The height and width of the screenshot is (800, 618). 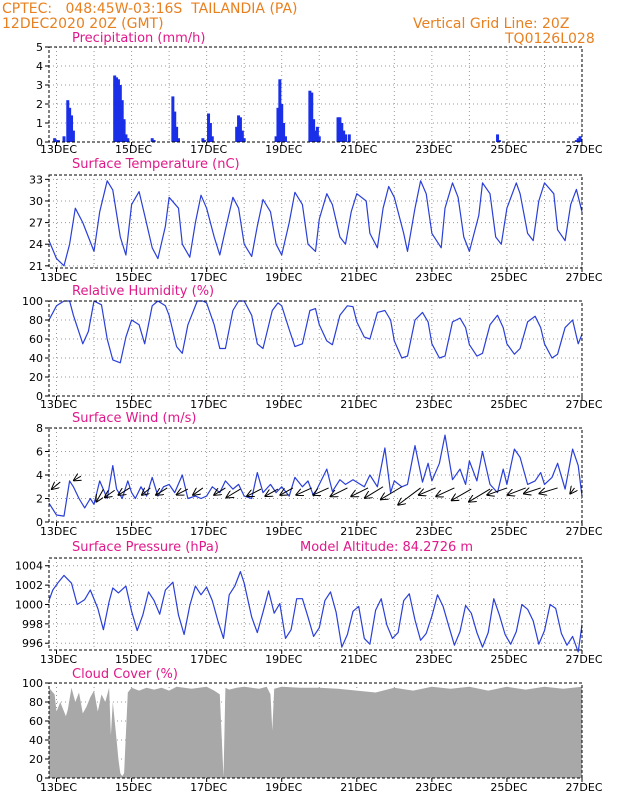 What do you see at coordinates (208, 277) in the screenshot?
I see `temp-xtick-label: 17DEC` at bounding box center [208, 277].